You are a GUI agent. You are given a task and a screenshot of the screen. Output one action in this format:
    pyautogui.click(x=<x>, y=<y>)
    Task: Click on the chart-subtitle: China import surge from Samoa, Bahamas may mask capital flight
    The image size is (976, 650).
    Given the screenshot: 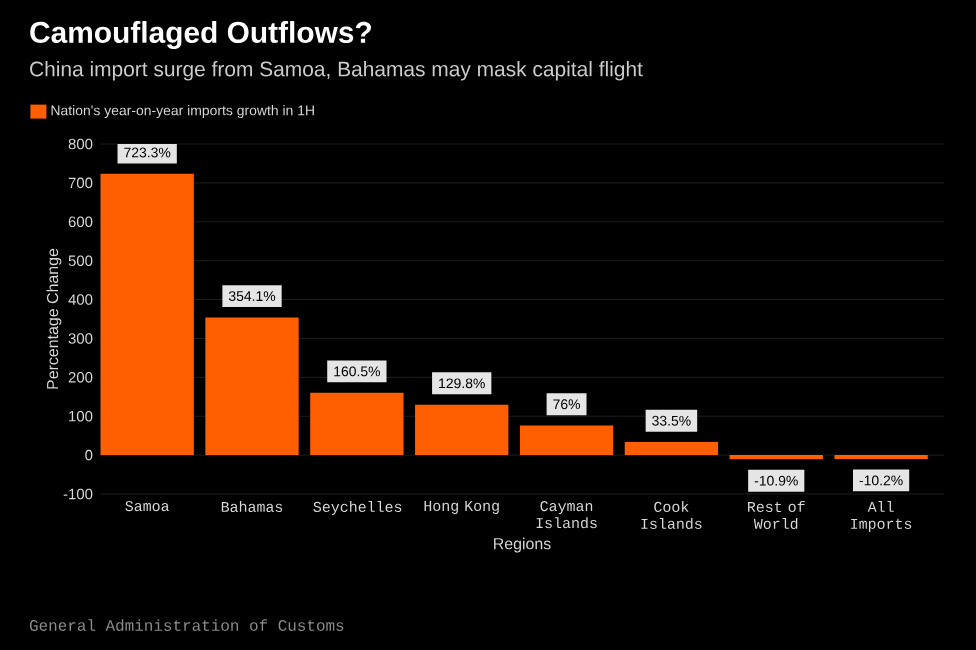 What is the action you would take?
    pyautogui.click(x=336, y=71)
    